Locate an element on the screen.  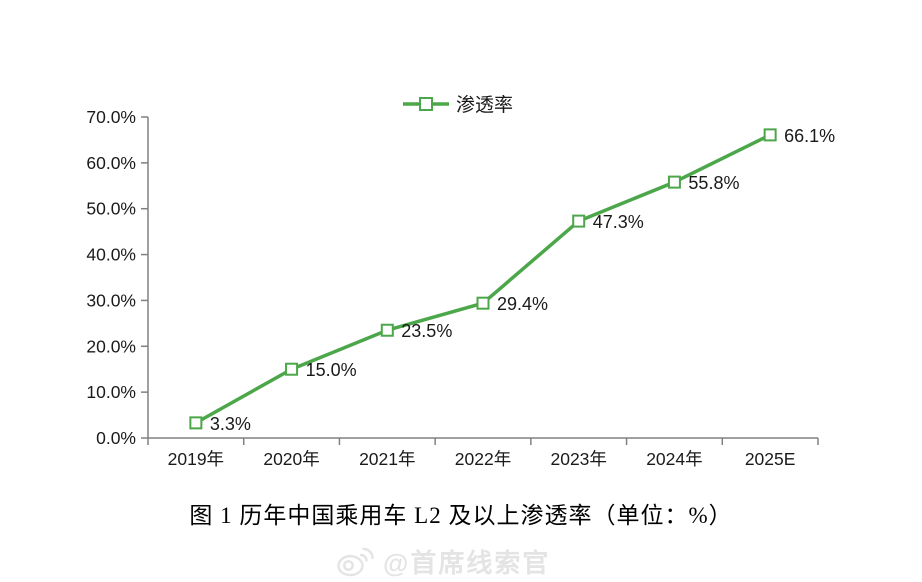
y-tick-label: 0.0% is located at coordinates (116, 438).